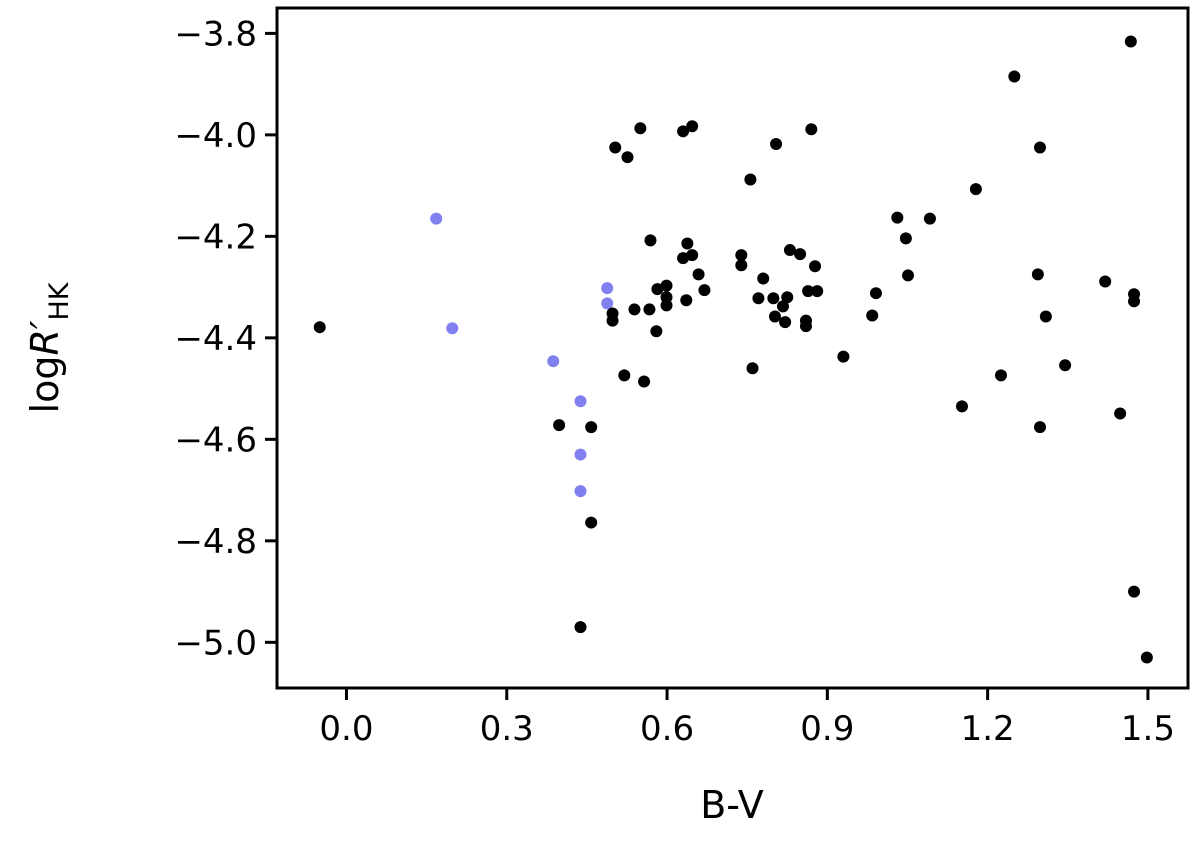 Image resolution: width=1200 pixels, height=843 pixels. I want to click on y-tick-label: −4.4, so click(215, 339).